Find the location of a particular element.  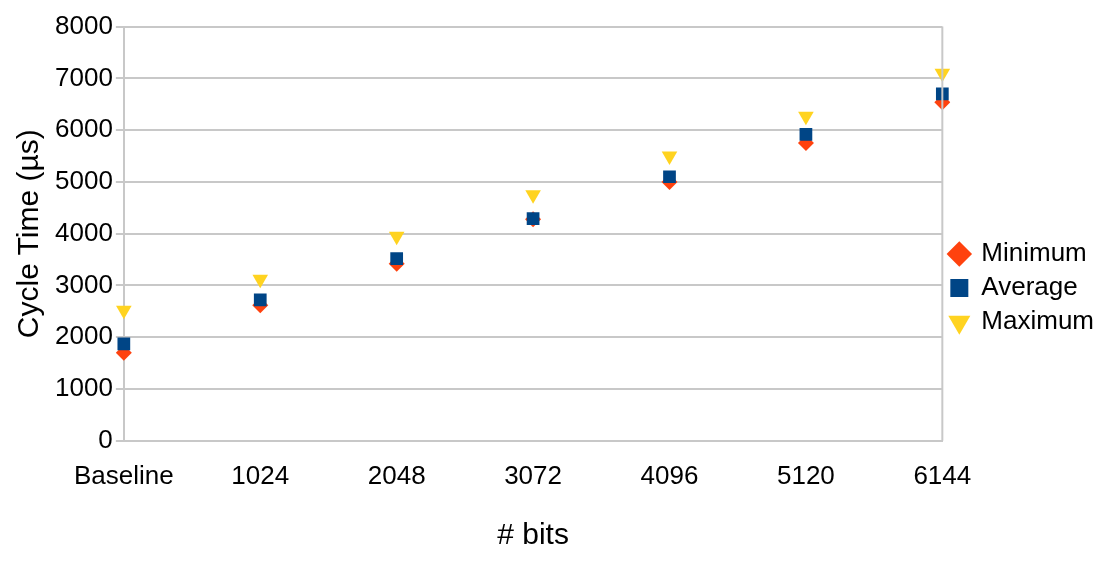

x-tick-label: 4096 is located at coordinates (669, 474).